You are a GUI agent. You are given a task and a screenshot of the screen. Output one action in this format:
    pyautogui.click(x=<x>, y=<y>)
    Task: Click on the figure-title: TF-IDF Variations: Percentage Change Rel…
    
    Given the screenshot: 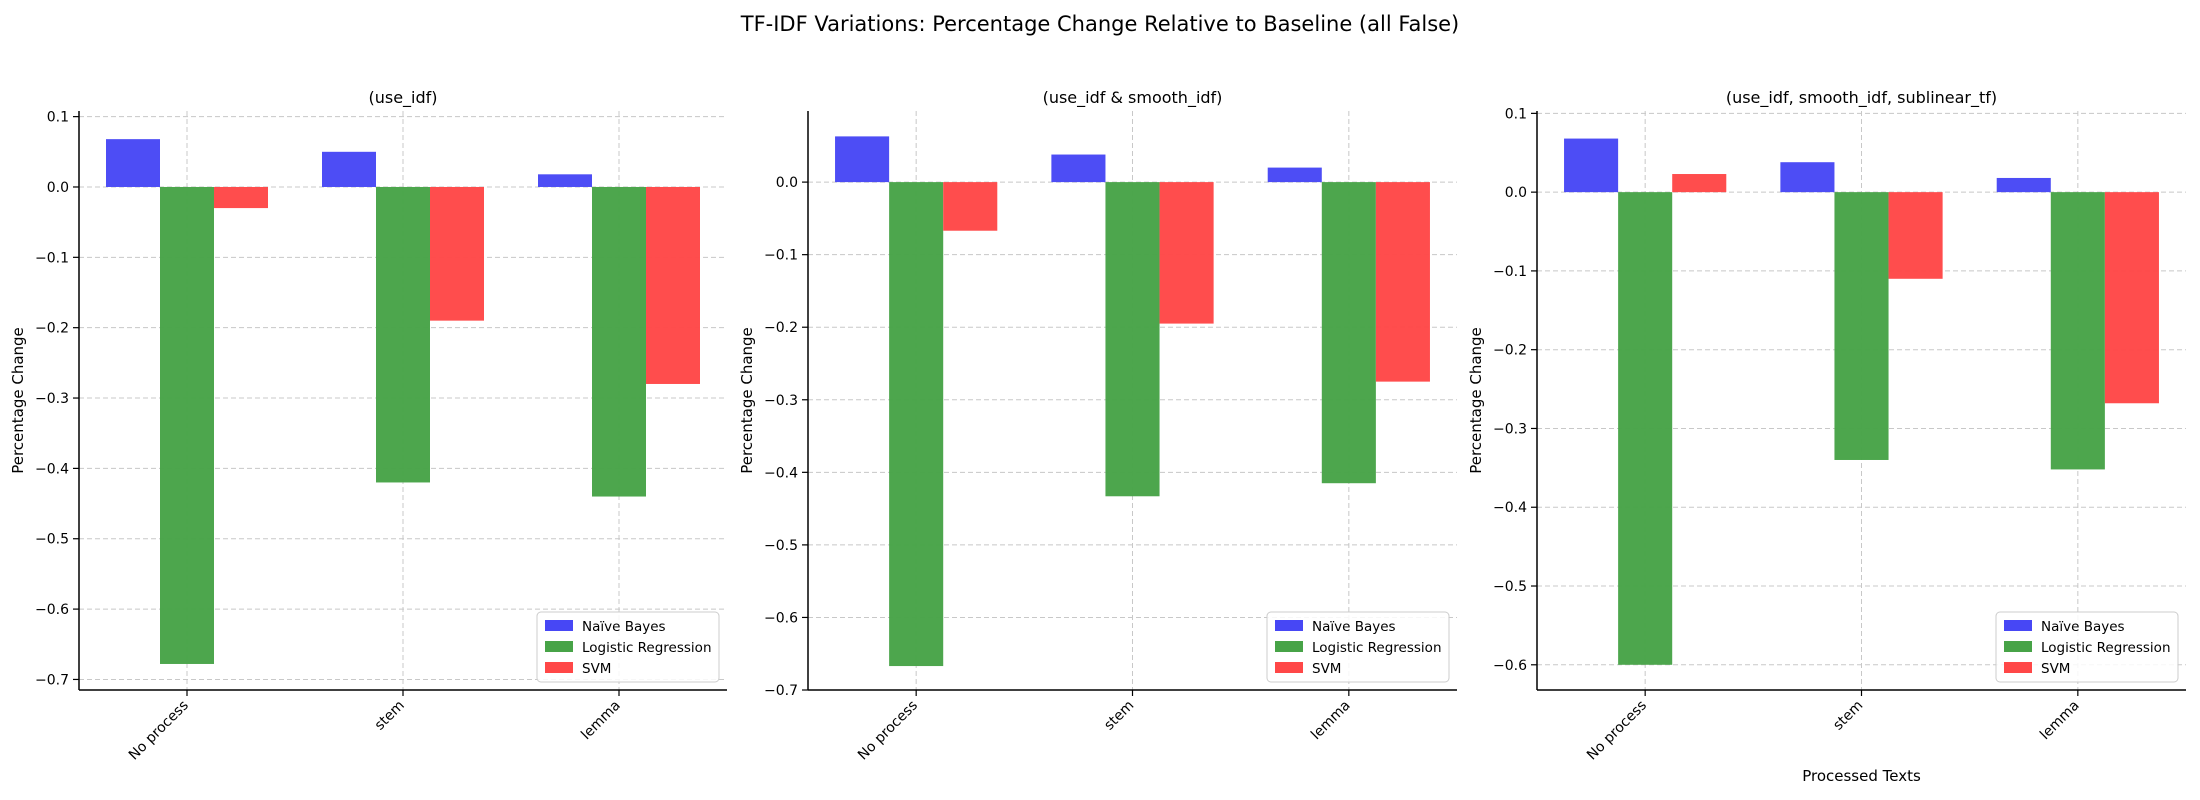 What is the action you would take?
    pyautogui.click(x=1100, y=24)
    